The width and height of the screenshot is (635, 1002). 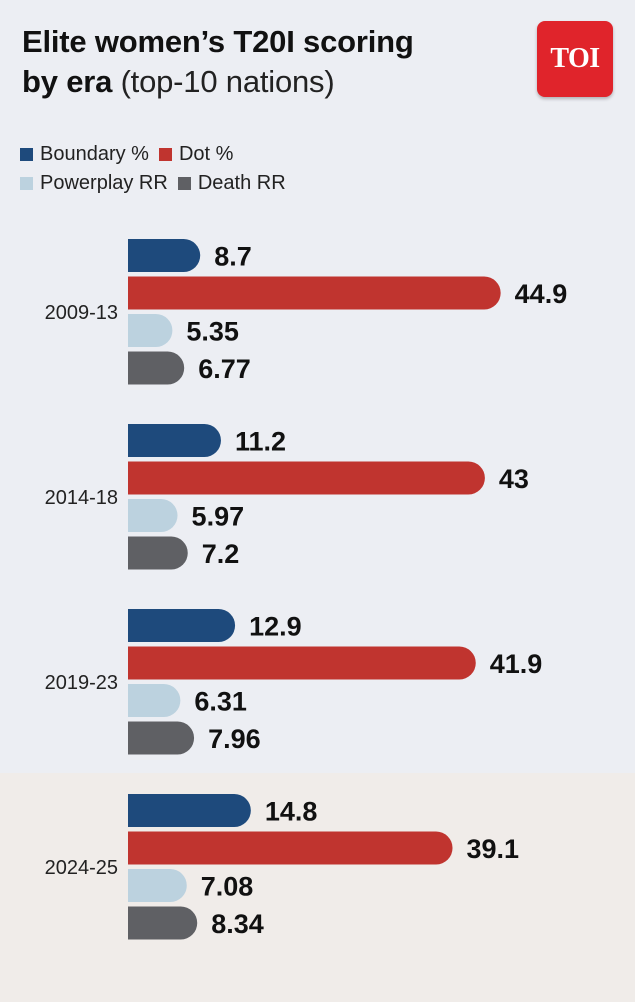 I want to click on category-label-2019-23: 2019-23, so click(x=81, y=683).